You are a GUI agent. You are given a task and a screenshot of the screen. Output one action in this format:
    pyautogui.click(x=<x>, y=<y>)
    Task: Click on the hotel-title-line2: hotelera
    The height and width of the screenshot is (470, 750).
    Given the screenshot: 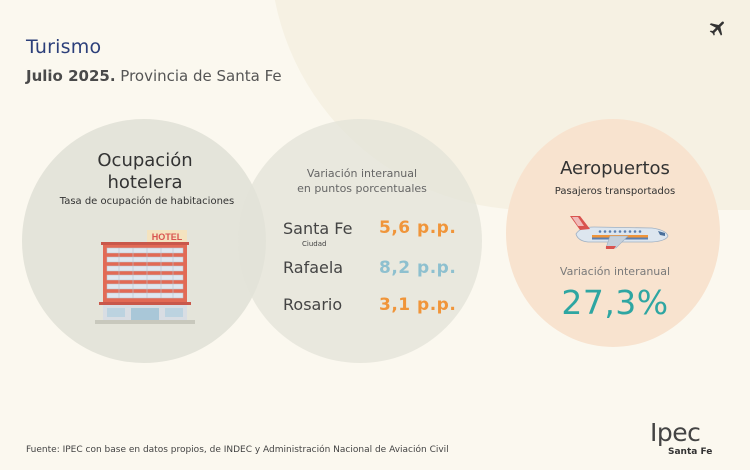 What is the action you would take?
    pyautogui.click(x=145, y=182)
    